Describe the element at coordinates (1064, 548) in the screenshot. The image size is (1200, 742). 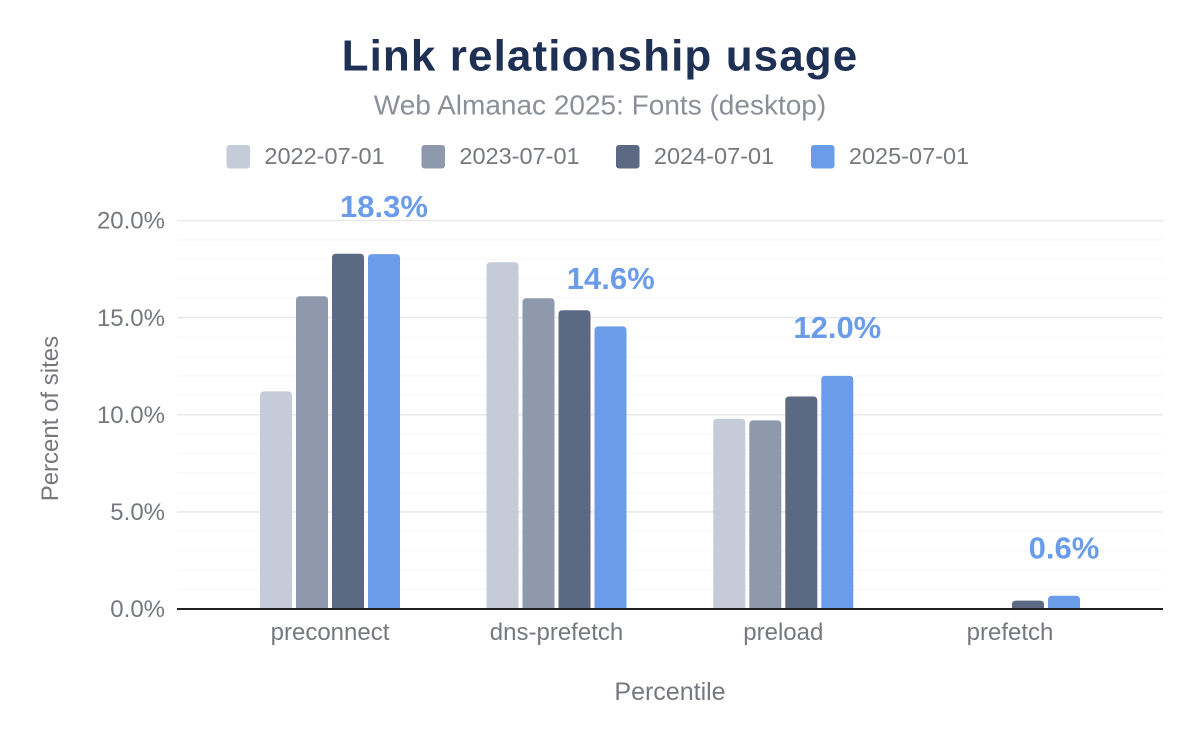
I see `svg-text: 0.6%` at that location.